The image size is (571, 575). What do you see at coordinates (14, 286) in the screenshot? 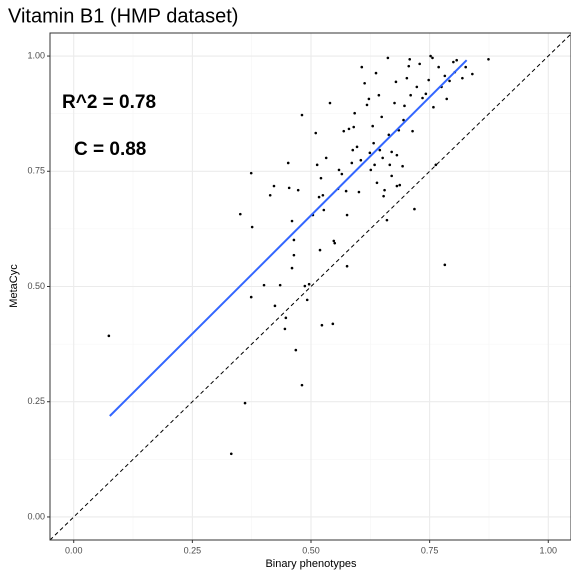
I see `y-axis-label: MetaCyc` at bounding box center [14, 286].